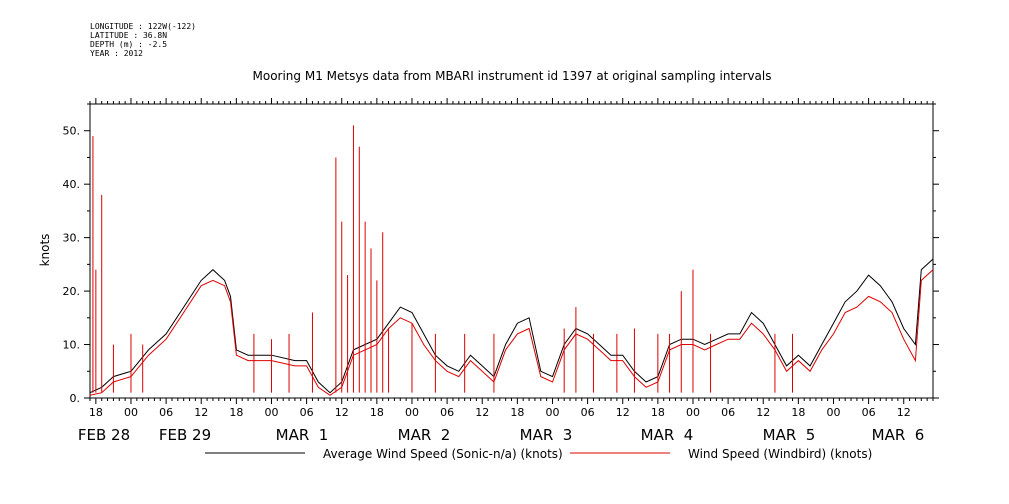 The height and width of the screenshot is (504, 1009). I want to click on date-label: MAR 3, so click(546, 435).